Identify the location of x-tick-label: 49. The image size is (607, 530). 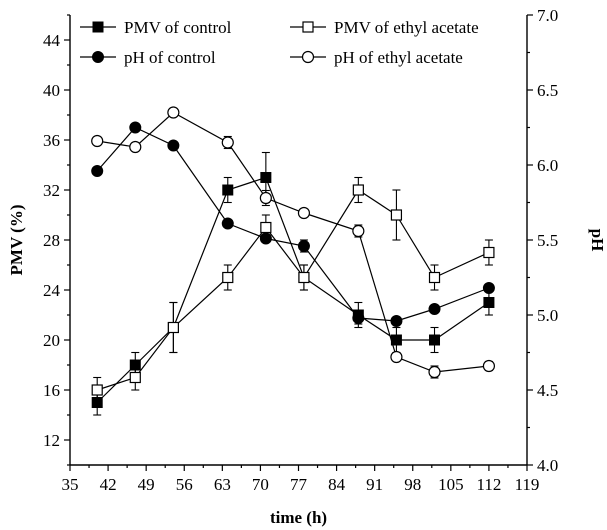
(146, 484).